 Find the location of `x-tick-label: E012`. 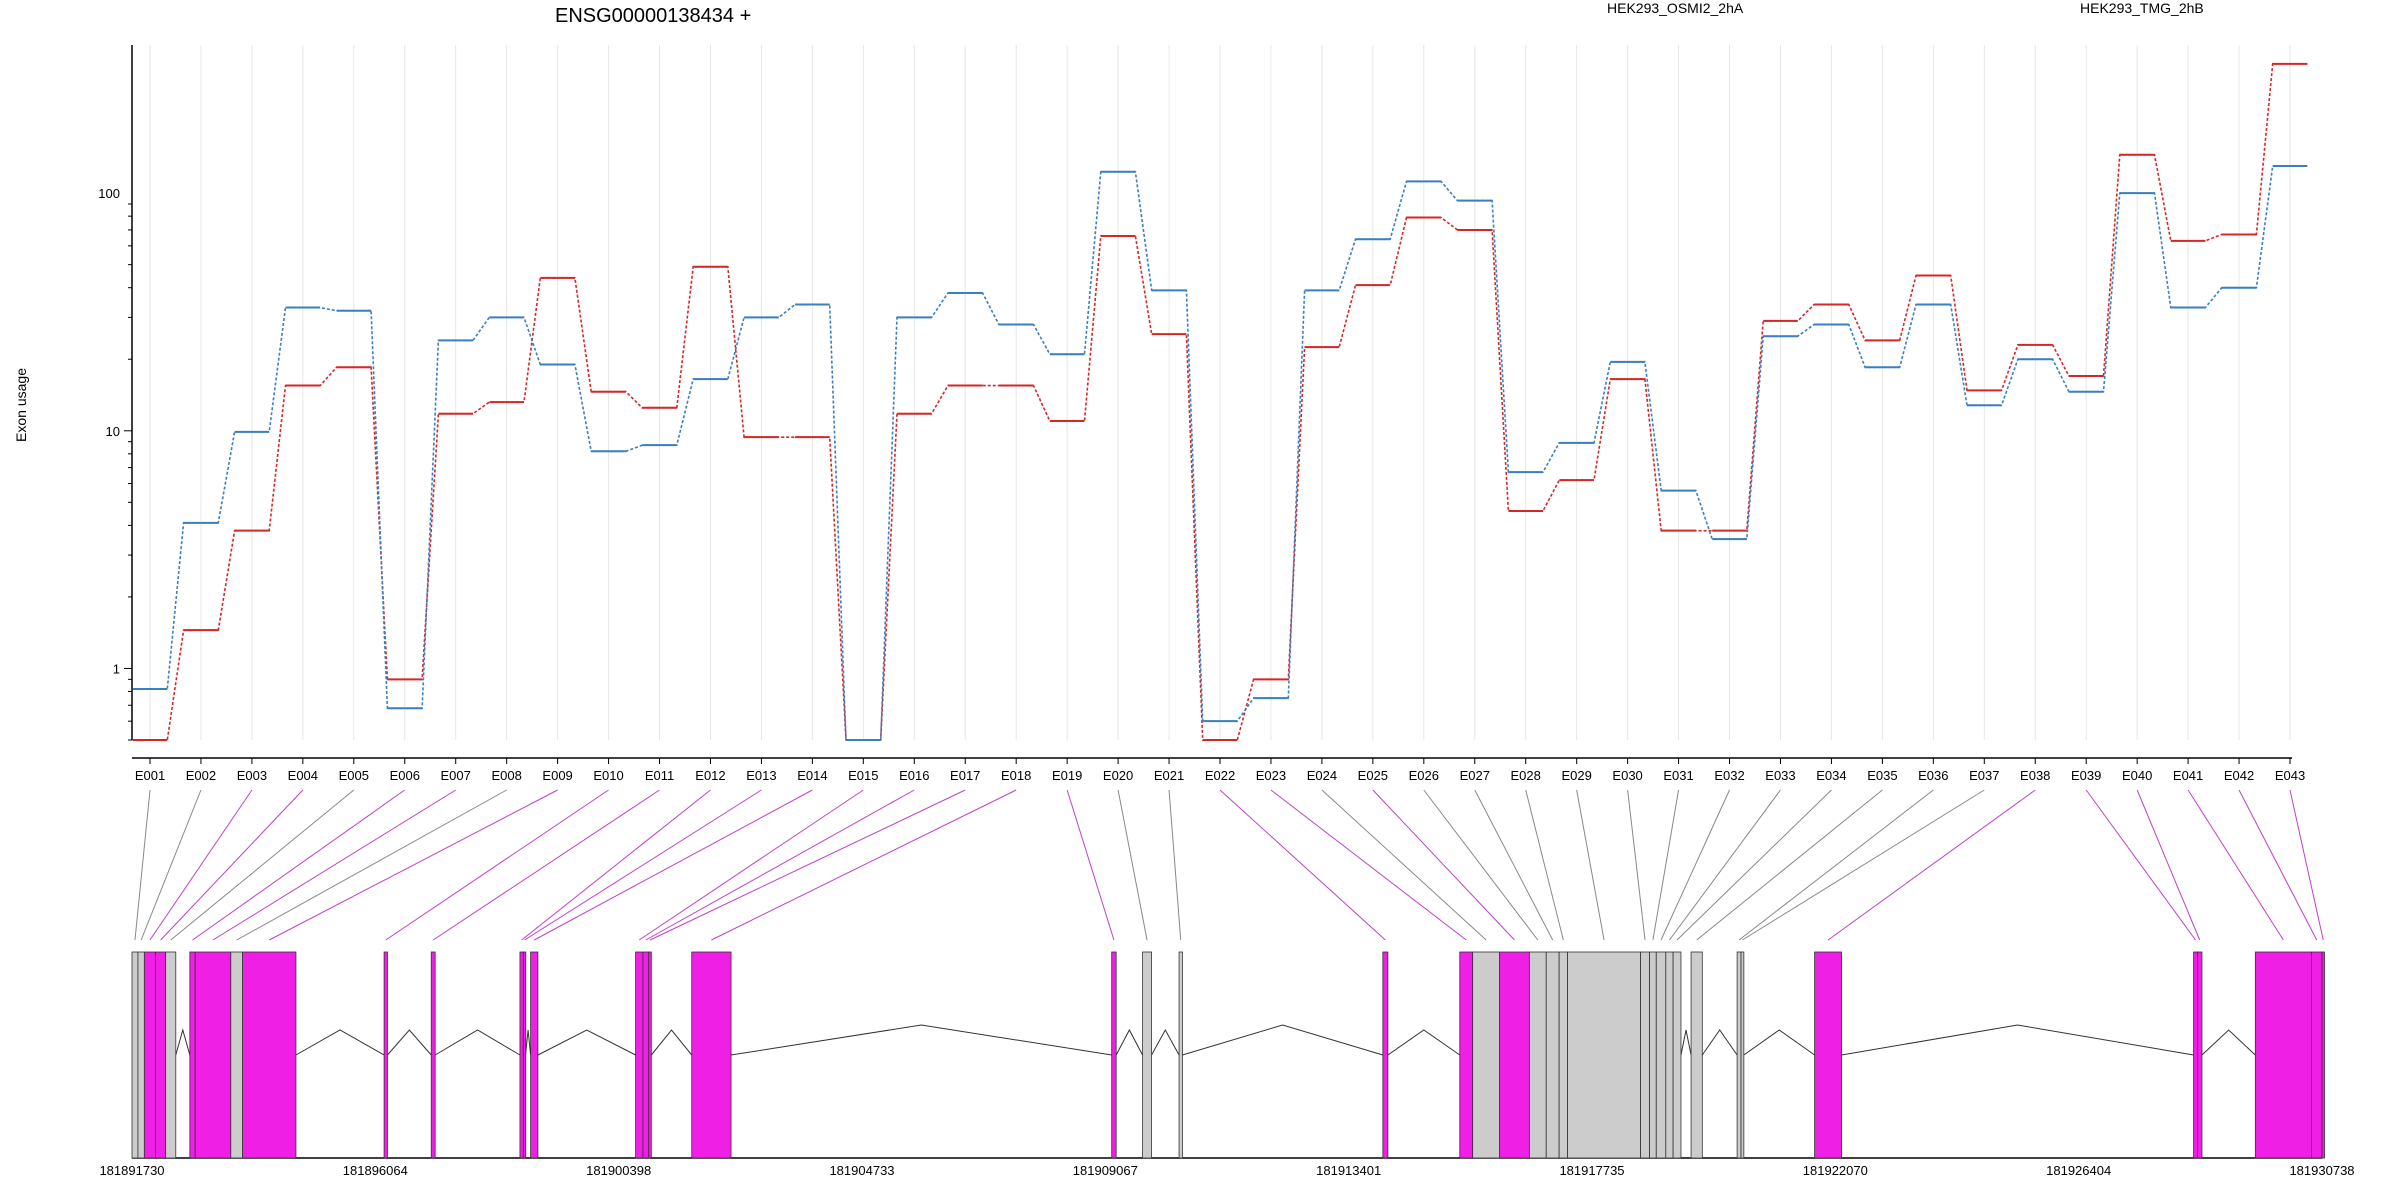

x-tick-label: E012 is located at coordinates (710, 775).